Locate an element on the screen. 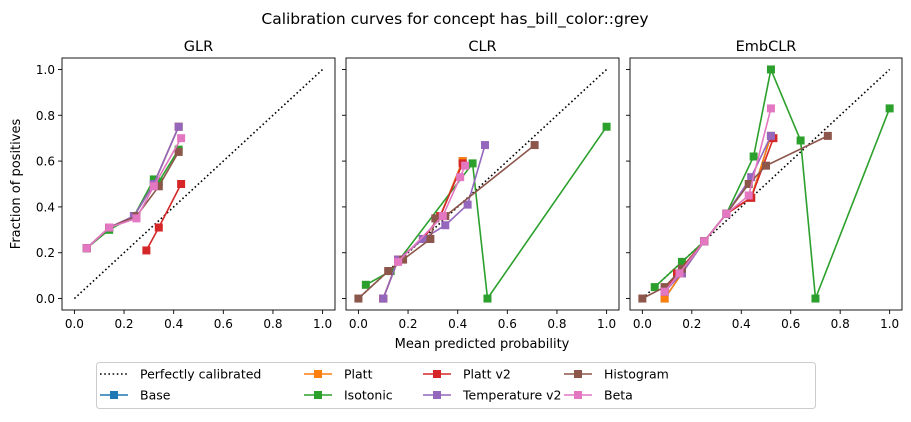 The height and width of the screenshot is (422, 911). legend-label: Platt is located at coordinates (358, 374).